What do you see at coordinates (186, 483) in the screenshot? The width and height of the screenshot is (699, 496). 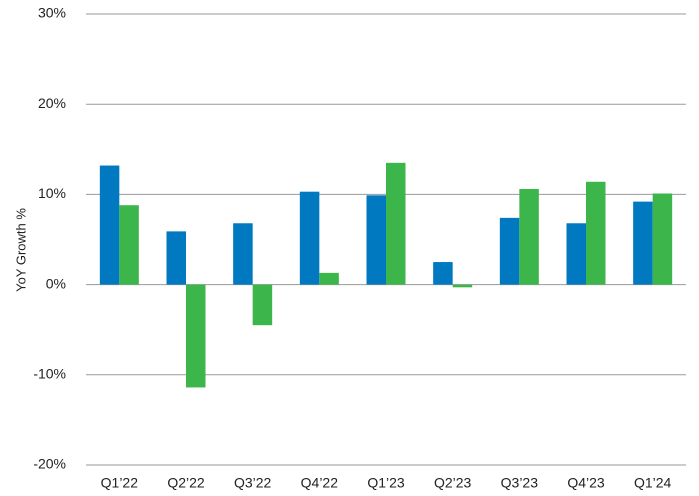 I see `x-tick-label: Q2’22` at bounding box center [186, 483].